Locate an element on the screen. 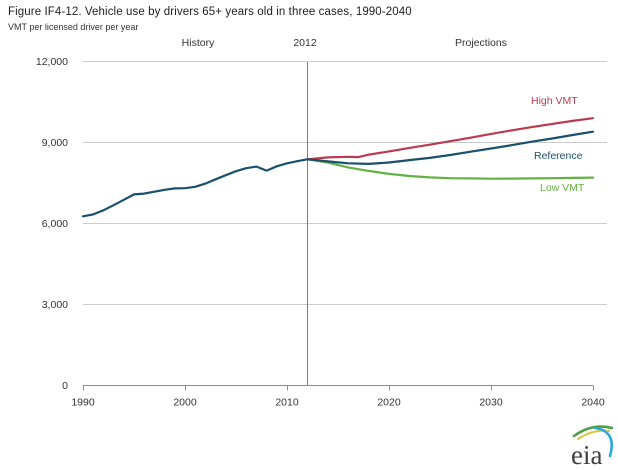  high-vmt-series-label: High VMT is located at coordinates (554, 101).